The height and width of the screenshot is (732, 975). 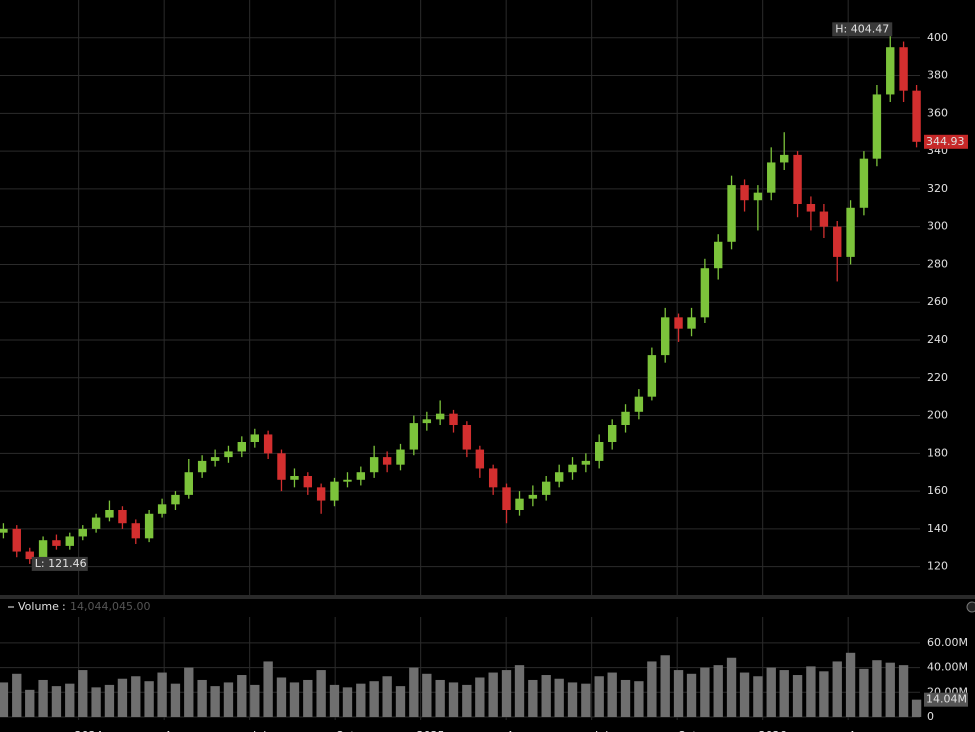 What do you see at coordinates (862, 29) in the screenshot?
I see `high-label-box` at bounding box center [862, 29].